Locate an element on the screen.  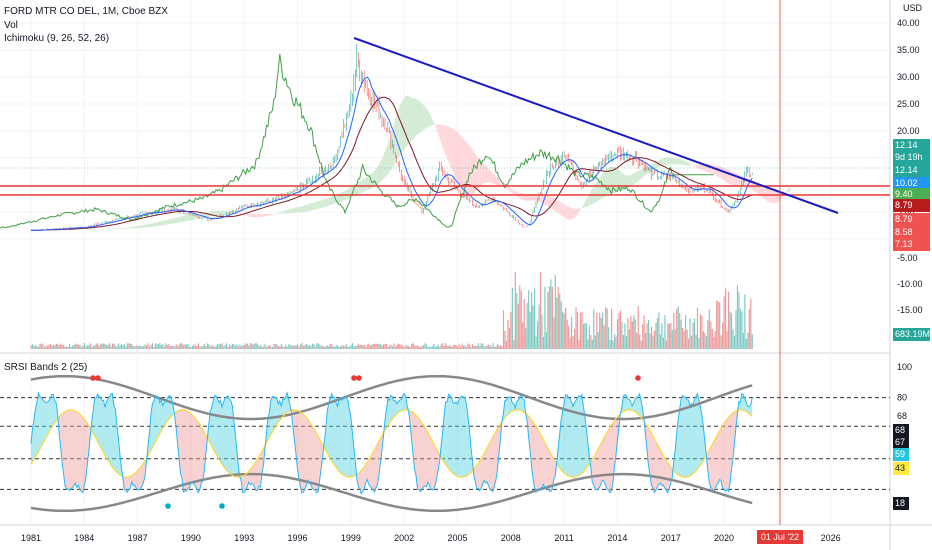
symbol-title: FORD MTR CO DEL, 1M, Cboe BZX is located at coordinates (86, 11).